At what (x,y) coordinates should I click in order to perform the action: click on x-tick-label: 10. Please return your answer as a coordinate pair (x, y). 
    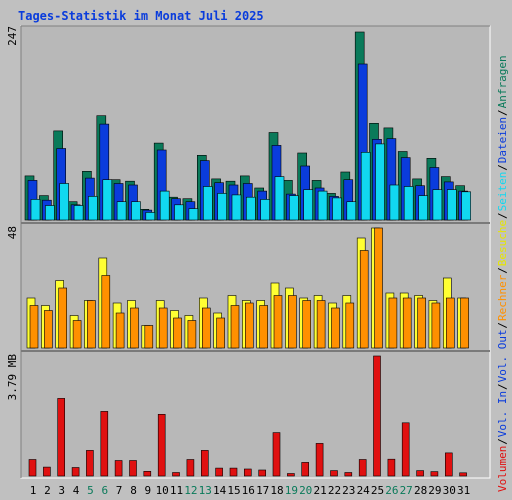
    Looking at the image, I should click on (162, 490).